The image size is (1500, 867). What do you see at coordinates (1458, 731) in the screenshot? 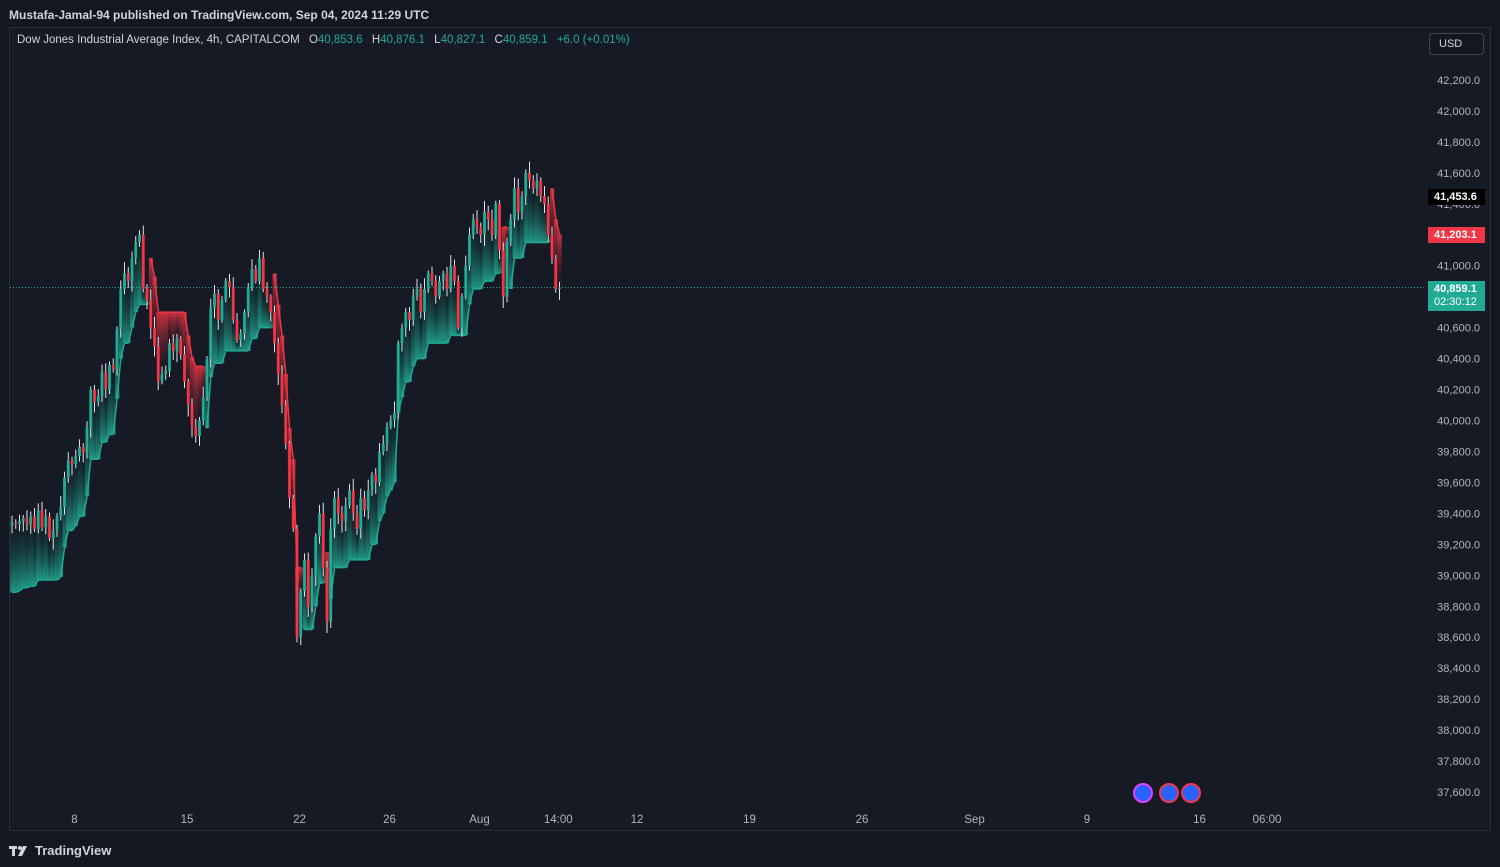
I see `y-tick-label: 38,000.0` at bounding box center [1458, 731].